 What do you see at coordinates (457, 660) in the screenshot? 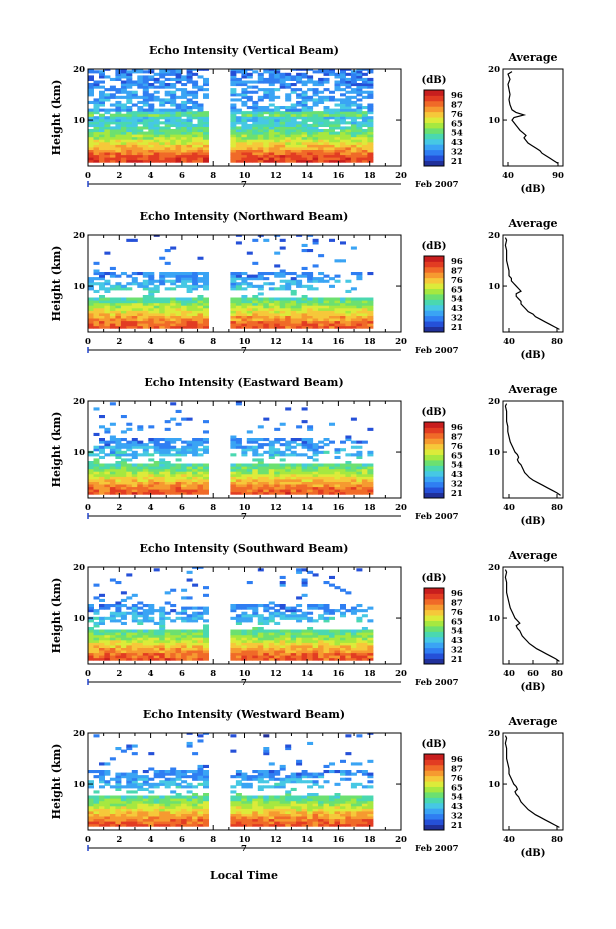
I see `colorbar-tick-label: 21` at bounding box center [457, 660].